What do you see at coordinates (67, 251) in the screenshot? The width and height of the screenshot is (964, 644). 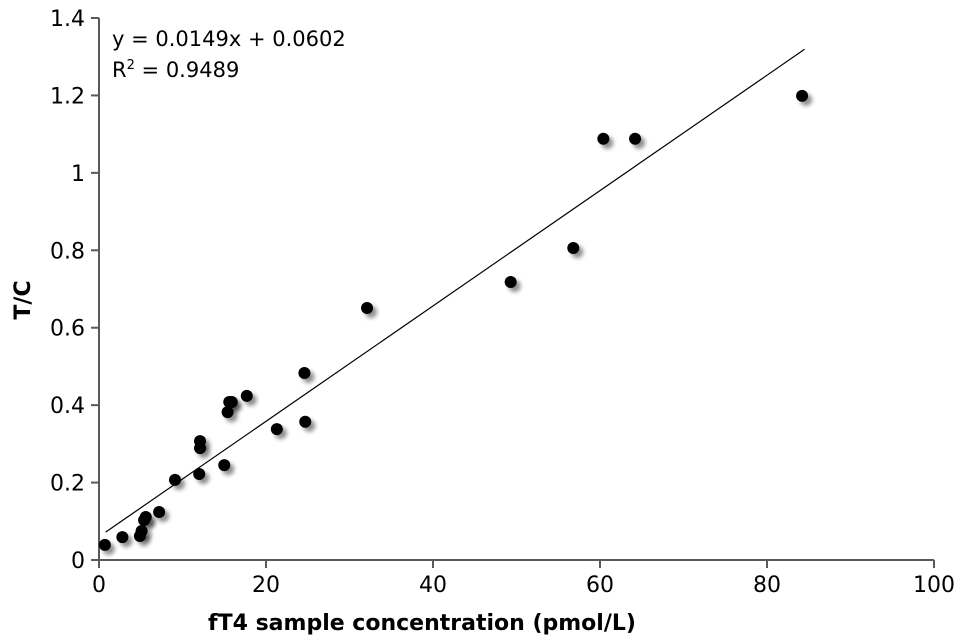 I see `y-tick-label: 0.8` at bounding box center [67, 251].